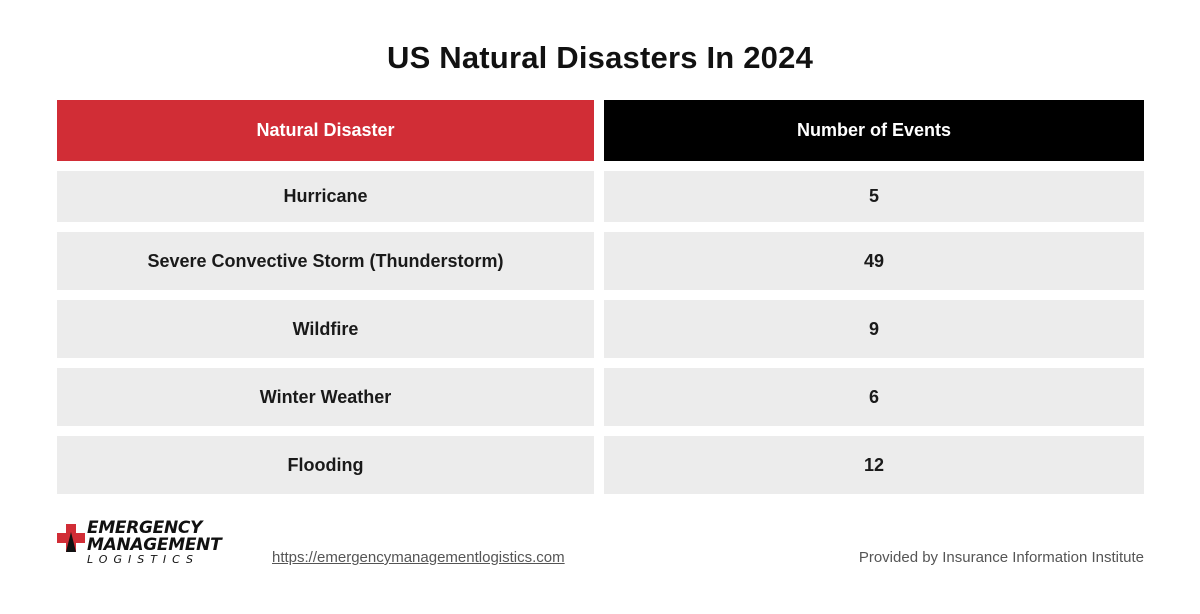 The width and height of the screenshot is (1200, 614). Describe the element at coordinates (874, 196) in the screenshot. I see `events-cell: 5` at that location.